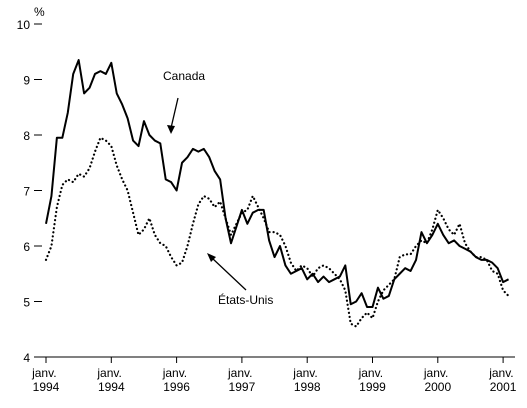 This screenshot has height=408, width=527. What do you see at coordinates (502, 380) in the screenshot?
I see `x-tick-label: janv. 2001` at bounding box center [502, 380].